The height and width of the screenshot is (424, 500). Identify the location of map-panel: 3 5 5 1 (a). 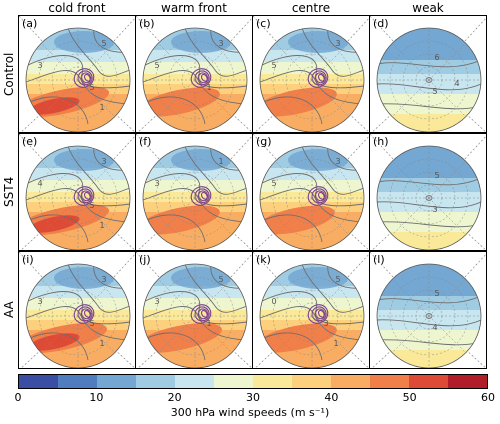
(77, 74).